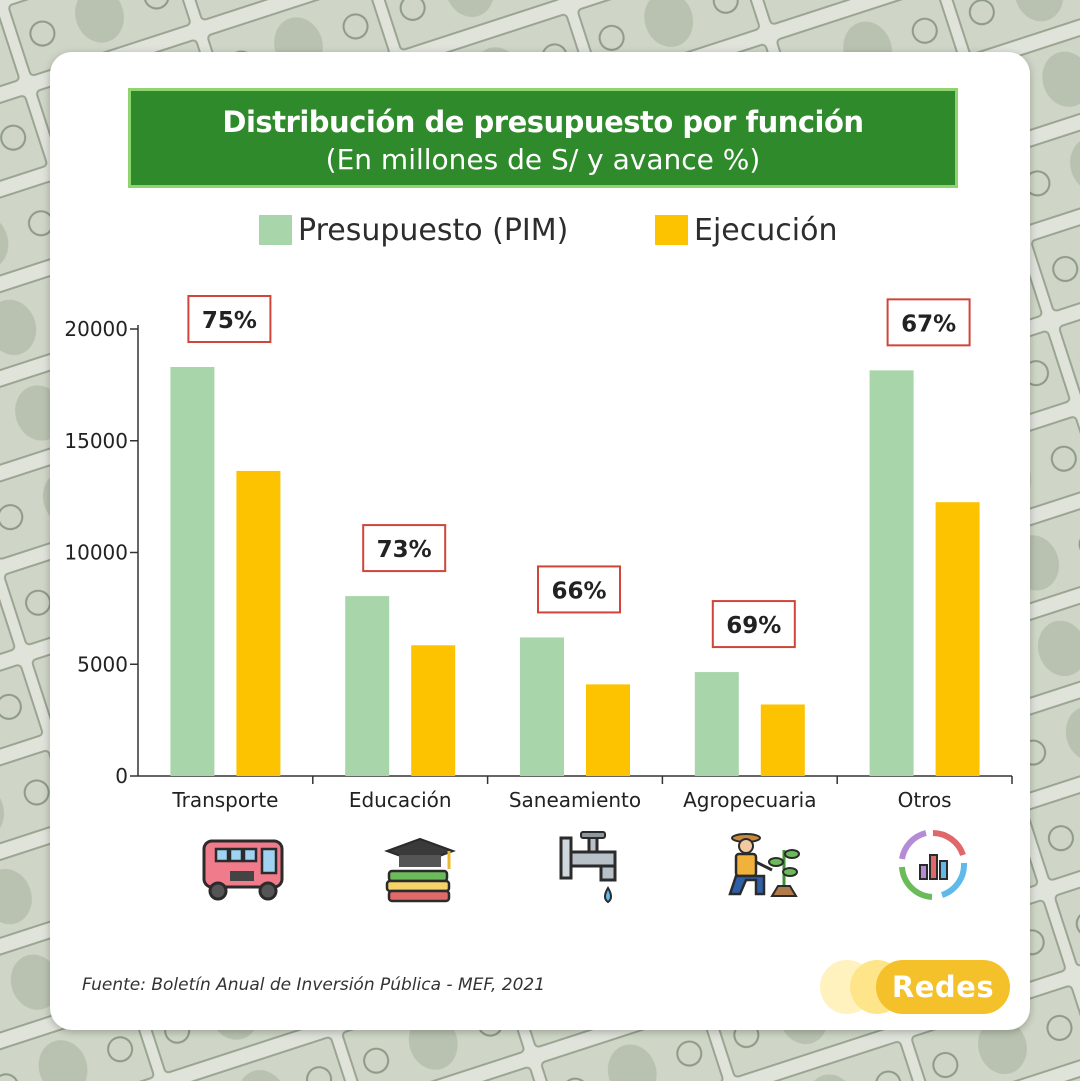 Image resolution: width=1080 pixels, height=1081 pixels. Describe the element at coordinates (102, 664) in the screenshot. I see `y-tick-label: 5000` at that location.